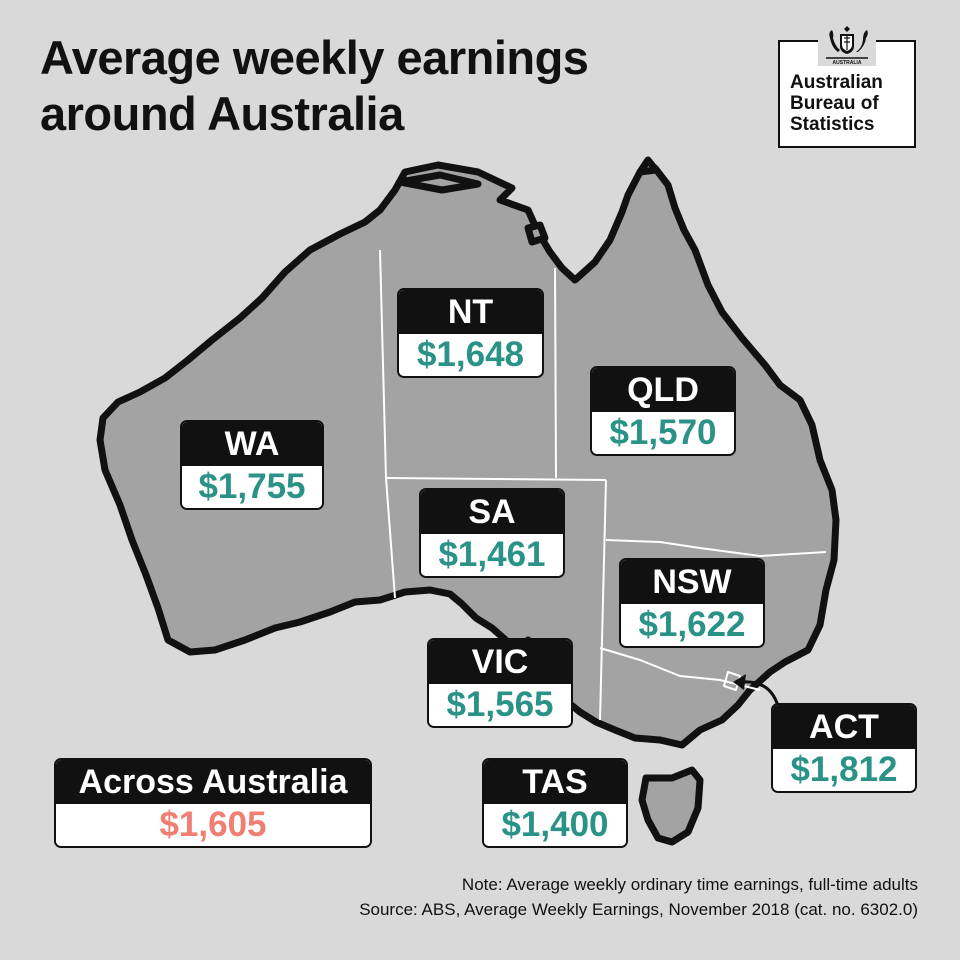 This screenshot has width=960, height=960. Describe the element at coordinates (648, 166) in the screenshot. I see `cape-york-tip` at that location.